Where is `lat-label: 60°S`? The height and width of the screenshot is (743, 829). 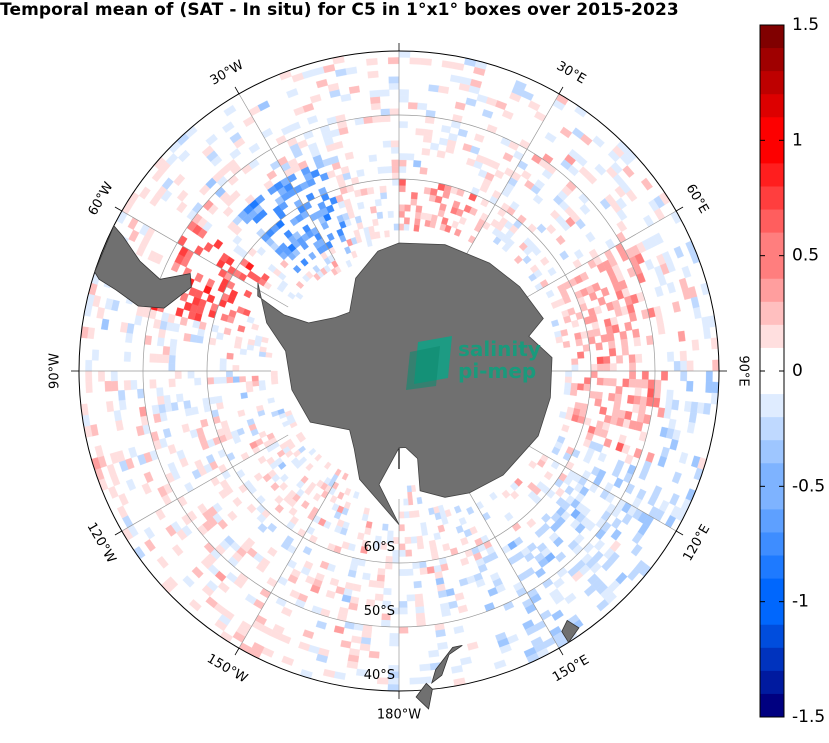 lat-label: 60°S is located at coordinates (379, 547).